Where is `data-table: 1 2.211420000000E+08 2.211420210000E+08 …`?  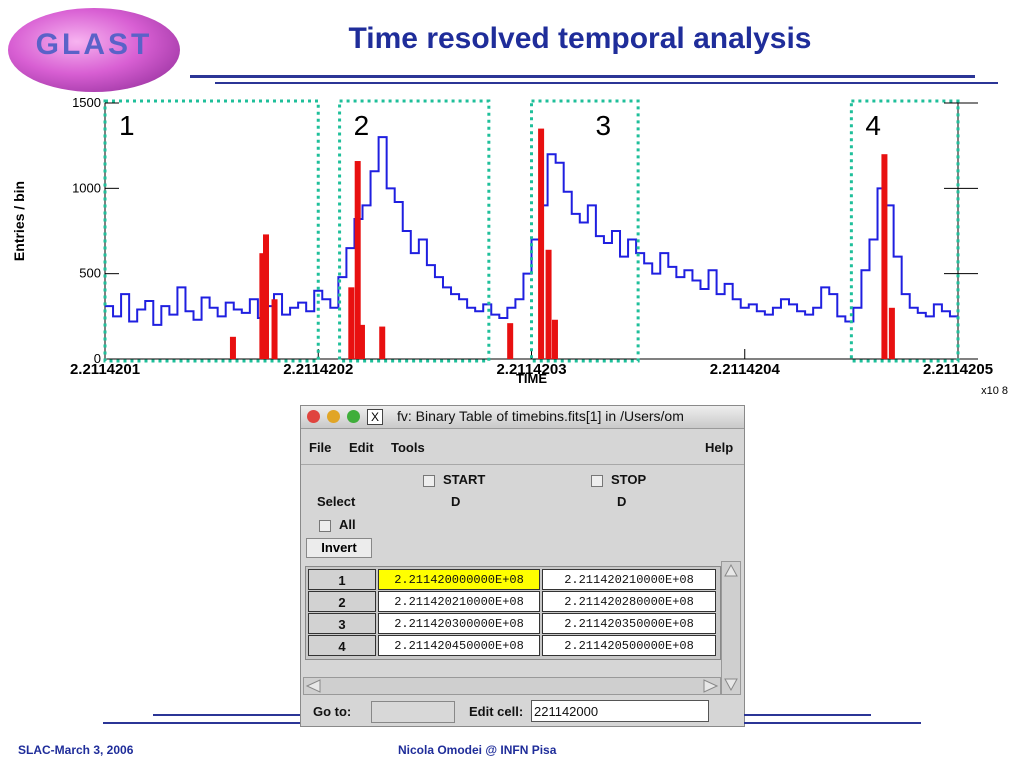
data-table: 1 2.211420000000E+08 2.211420210000E+08 … is located at coordinates (513, 613).